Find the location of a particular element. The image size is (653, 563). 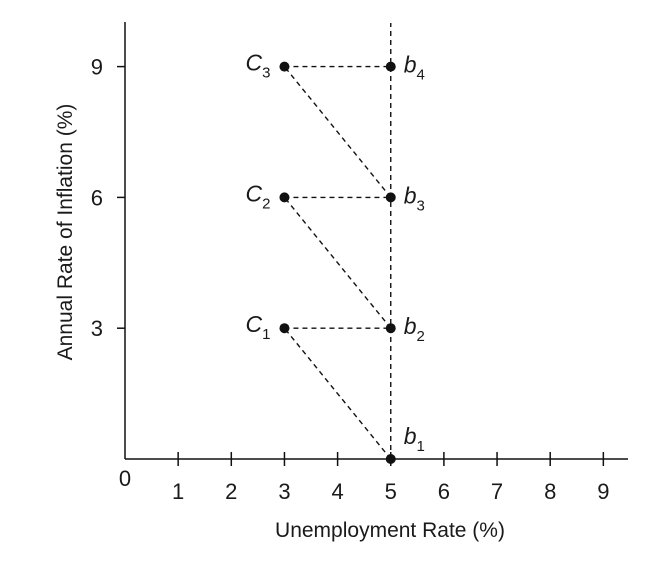

dashed-lines-layer is located at coordinates (337, 241).